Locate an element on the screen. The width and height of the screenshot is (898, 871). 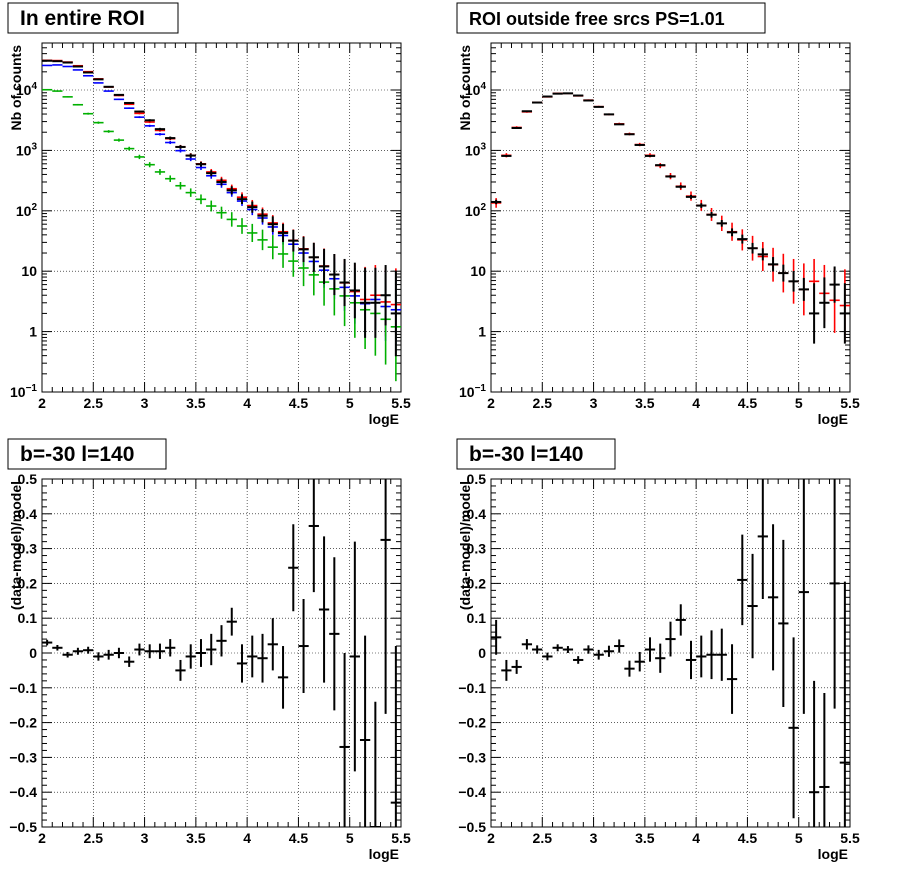
chart-title: In entire ROI is located at coordinates (82, 18).